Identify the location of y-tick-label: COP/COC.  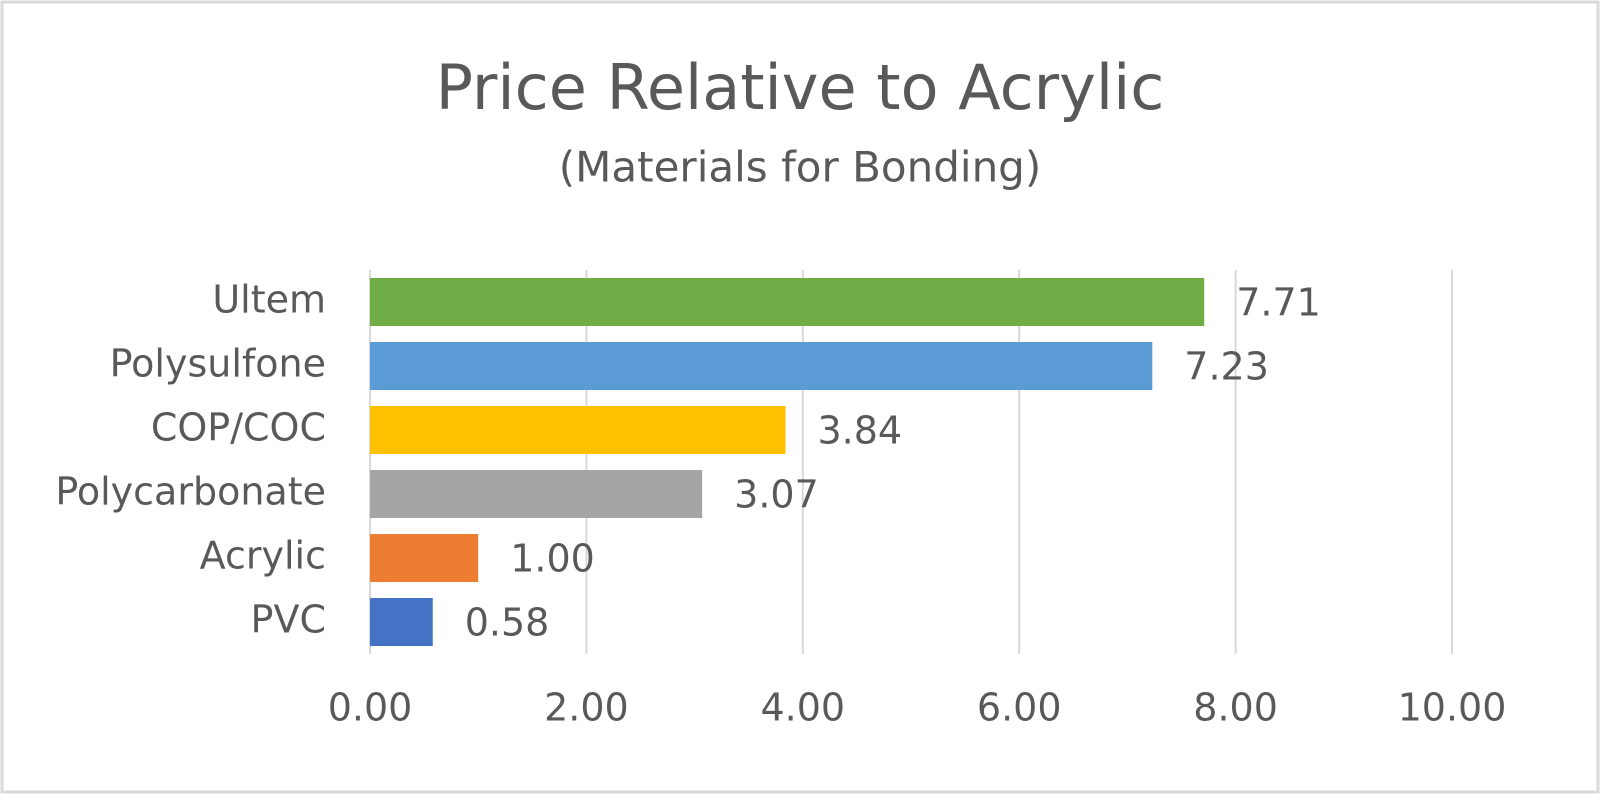
(238, 428).